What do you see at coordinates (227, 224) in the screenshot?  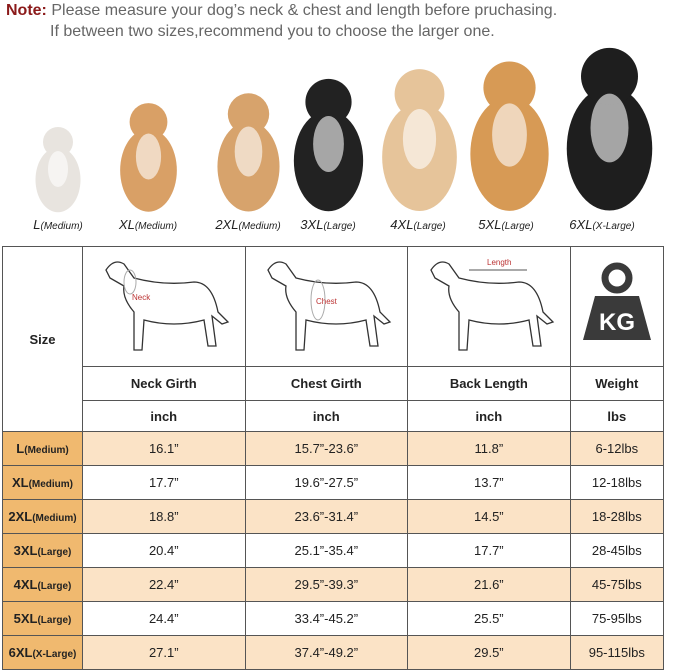 I see `dog-size: 2XL` at bounding box center [227, 224].